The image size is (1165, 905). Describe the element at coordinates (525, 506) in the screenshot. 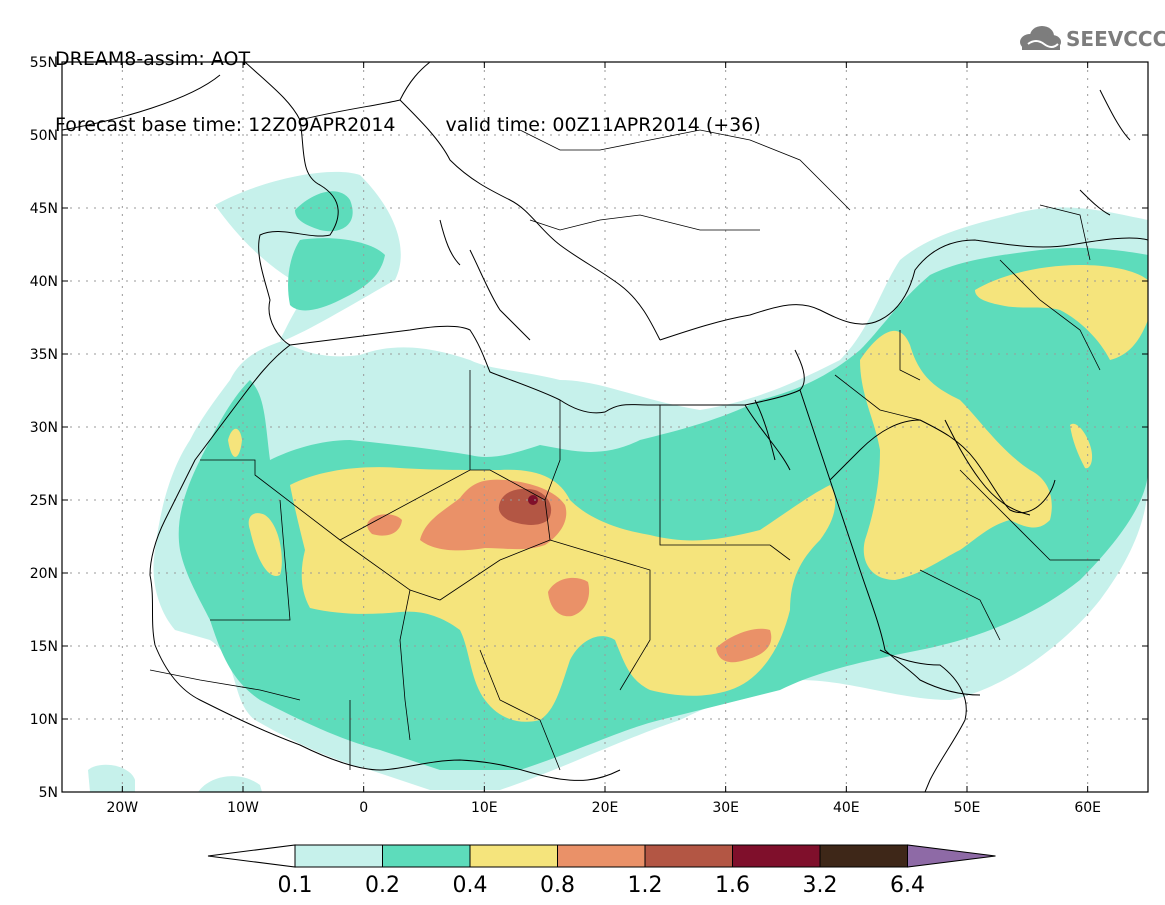

I see `aot-level-1.2` at that location.